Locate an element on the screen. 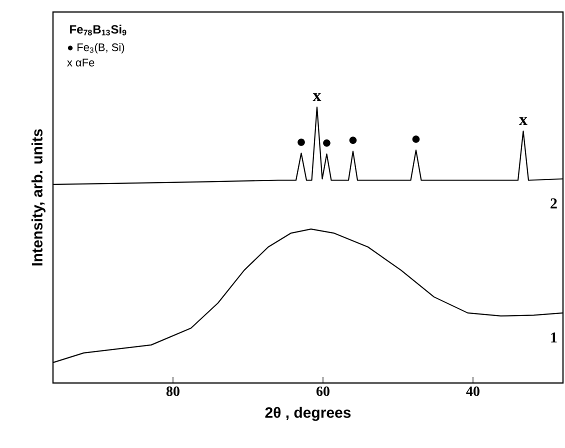 The width and height of the screenshot is (565, 448). series-label: 1 is located at coordinates (554, 337).